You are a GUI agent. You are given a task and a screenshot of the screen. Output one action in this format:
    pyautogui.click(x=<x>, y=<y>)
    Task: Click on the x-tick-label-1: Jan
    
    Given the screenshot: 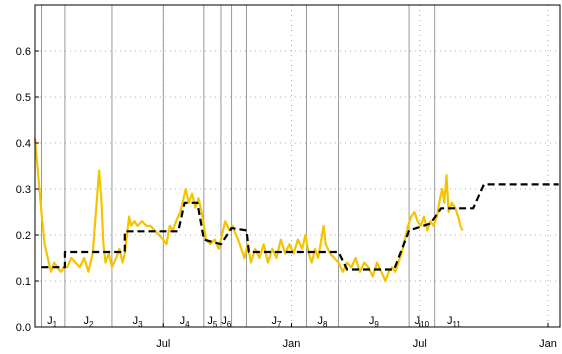 What is the action you would take?
    pyautogui.click(x=292, y=344)
    